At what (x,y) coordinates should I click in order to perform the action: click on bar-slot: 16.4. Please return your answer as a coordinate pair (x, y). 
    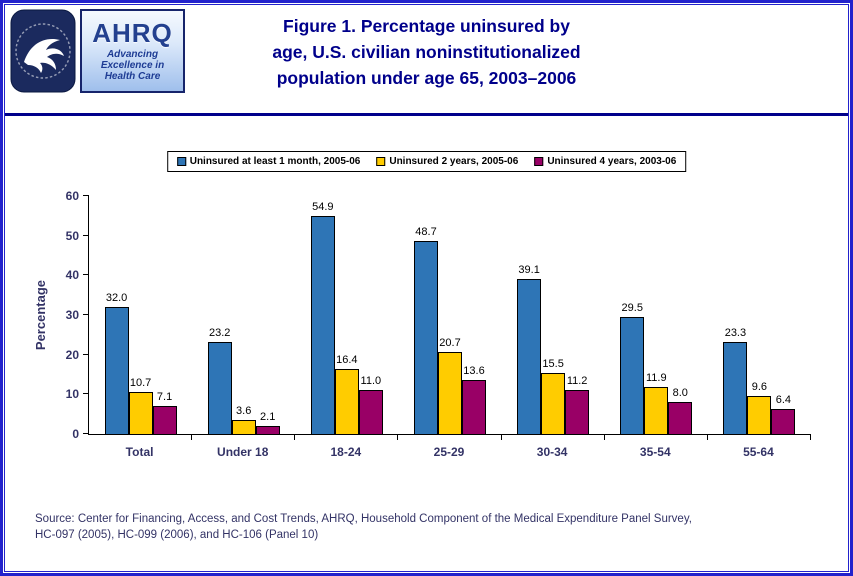
    Looking at the image, I should click on (346, 315).